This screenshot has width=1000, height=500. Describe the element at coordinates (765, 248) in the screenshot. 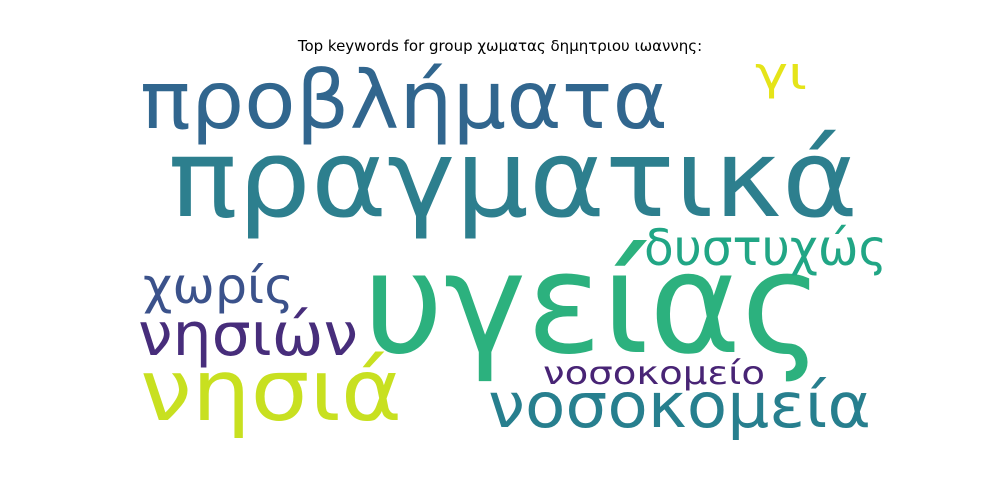

I see `word-dystyxos: δυστυχώς` at that location.